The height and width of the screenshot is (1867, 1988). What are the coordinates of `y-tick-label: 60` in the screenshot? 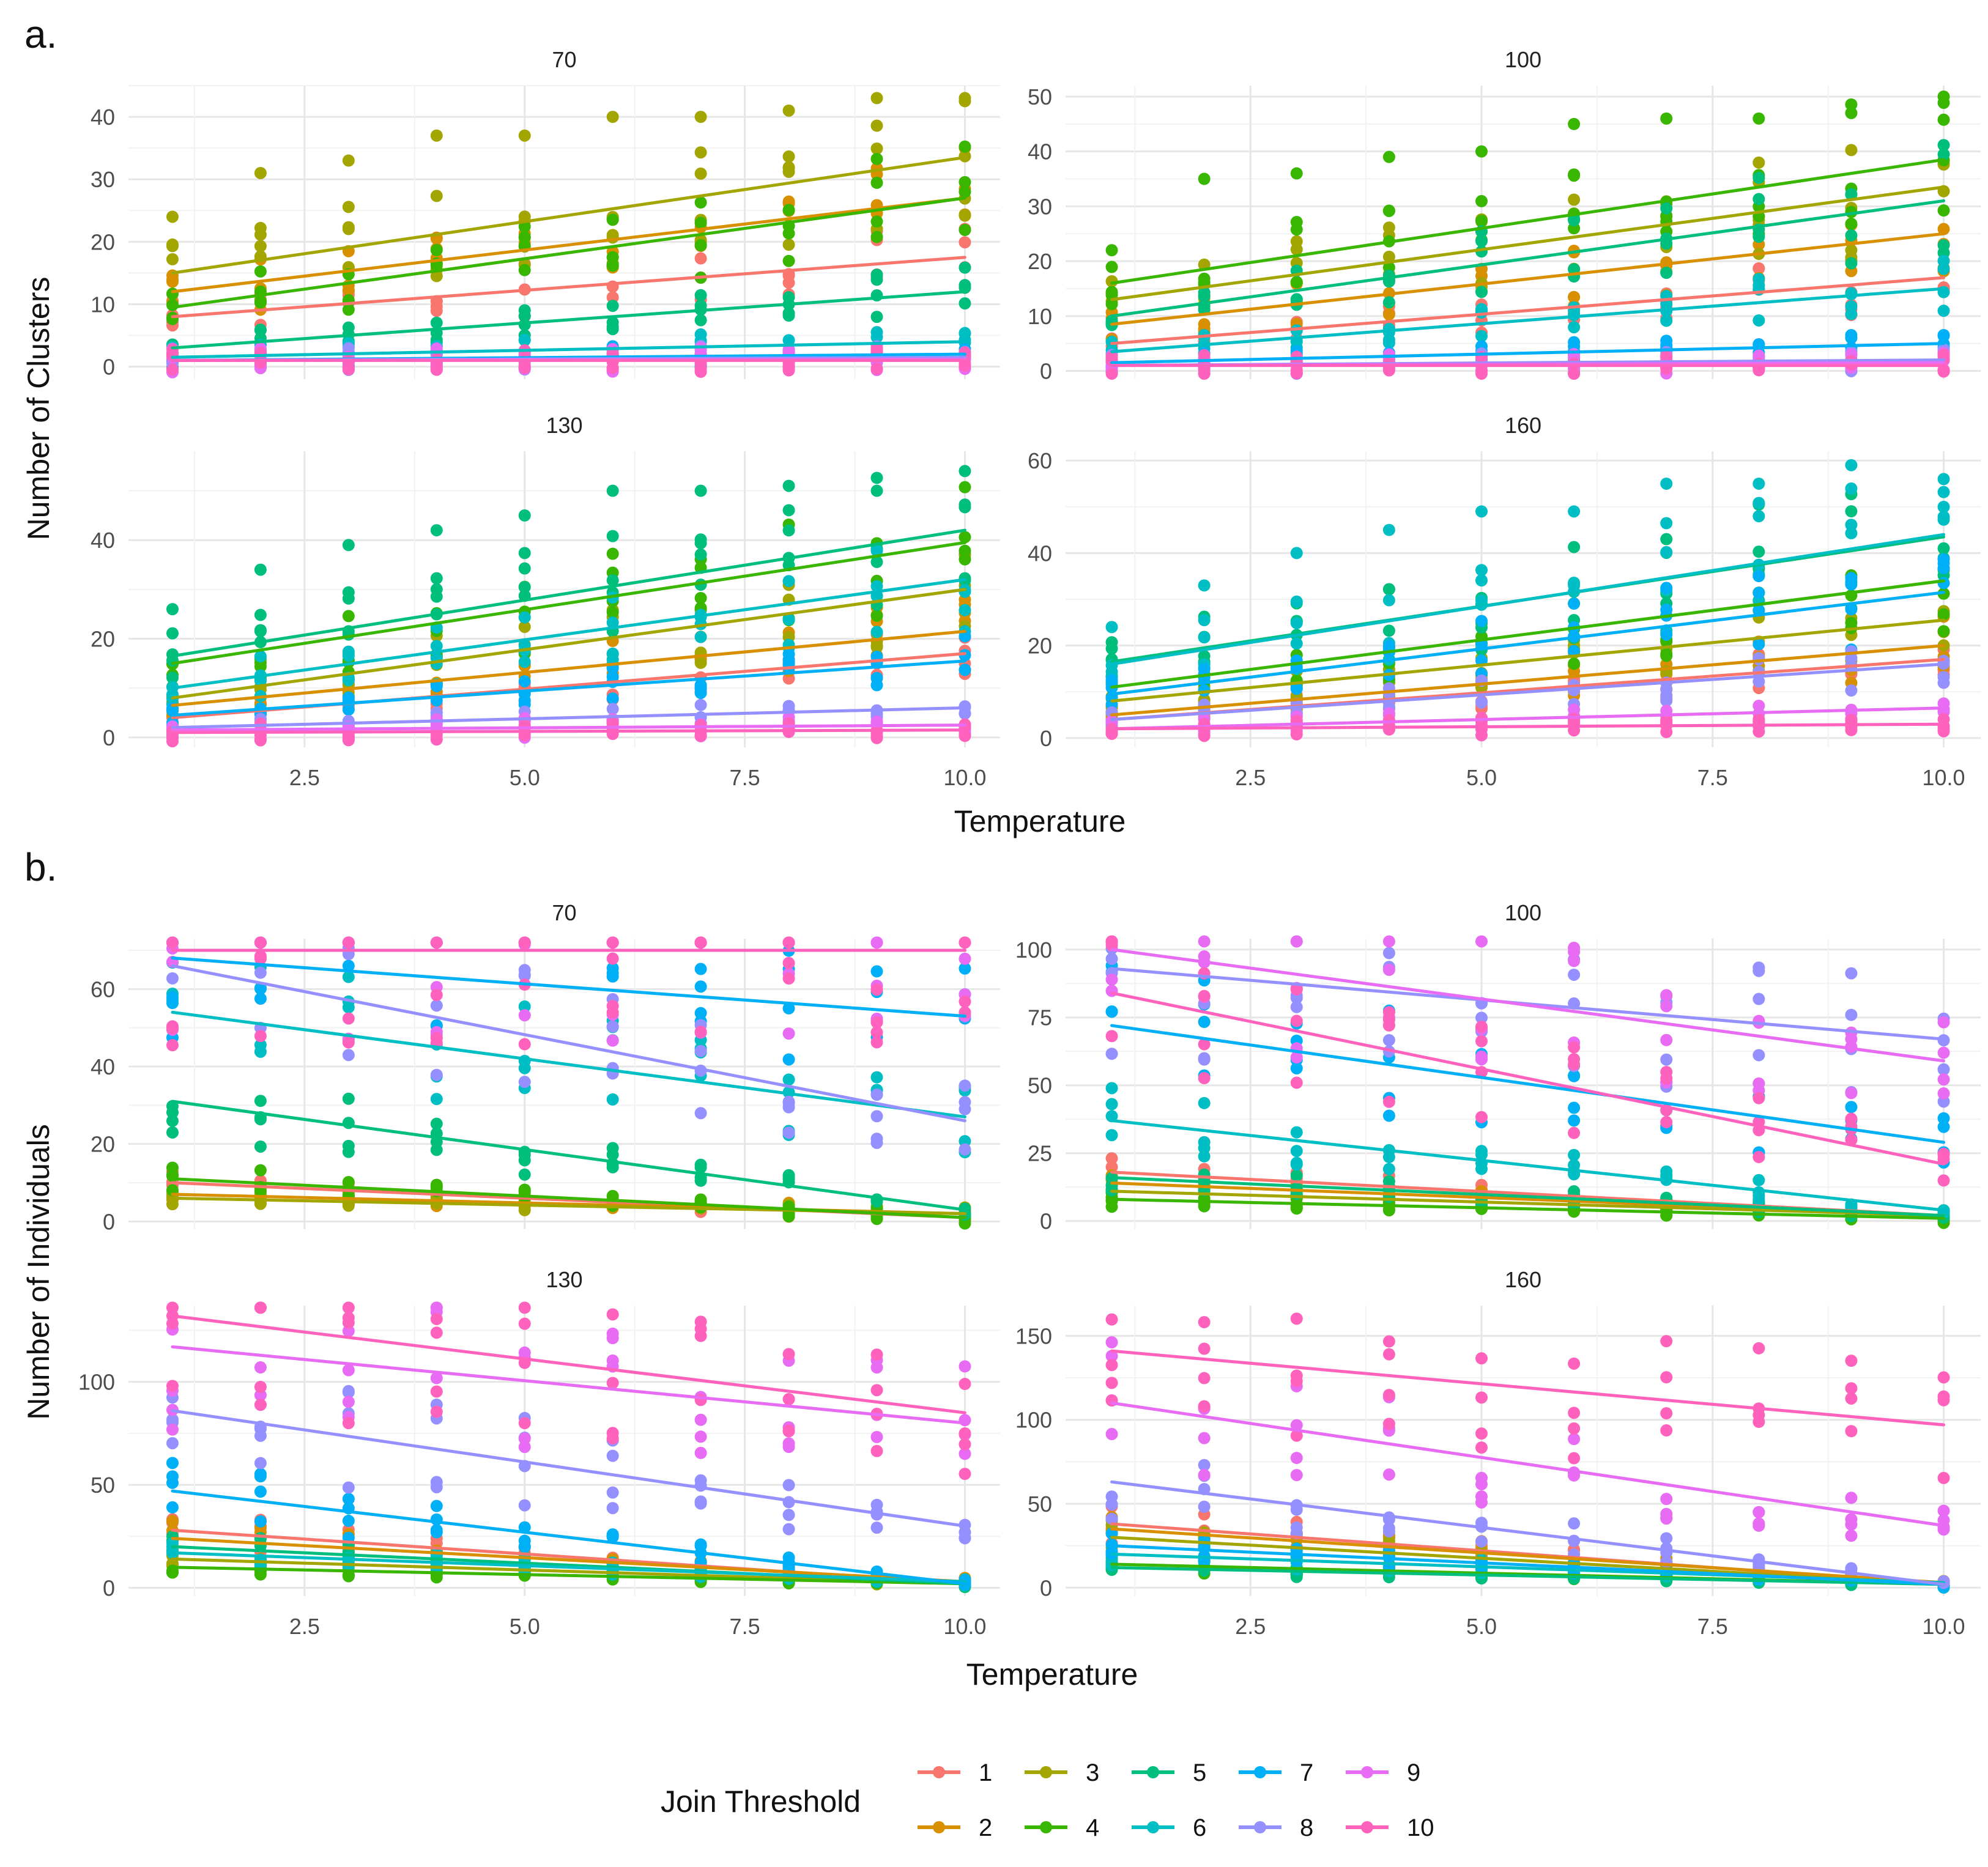 It's located at (1040, 460).